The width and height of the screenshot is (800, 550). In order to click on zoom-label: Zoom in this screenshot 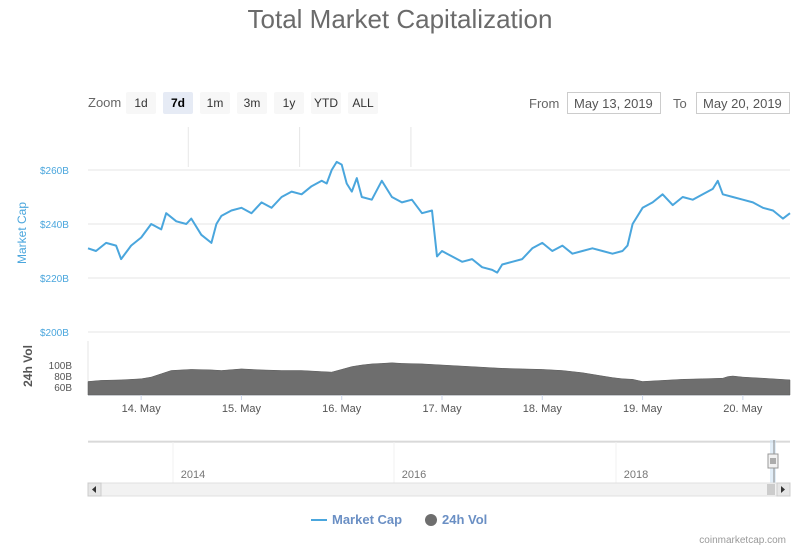, I will do `click(105, 102)`.